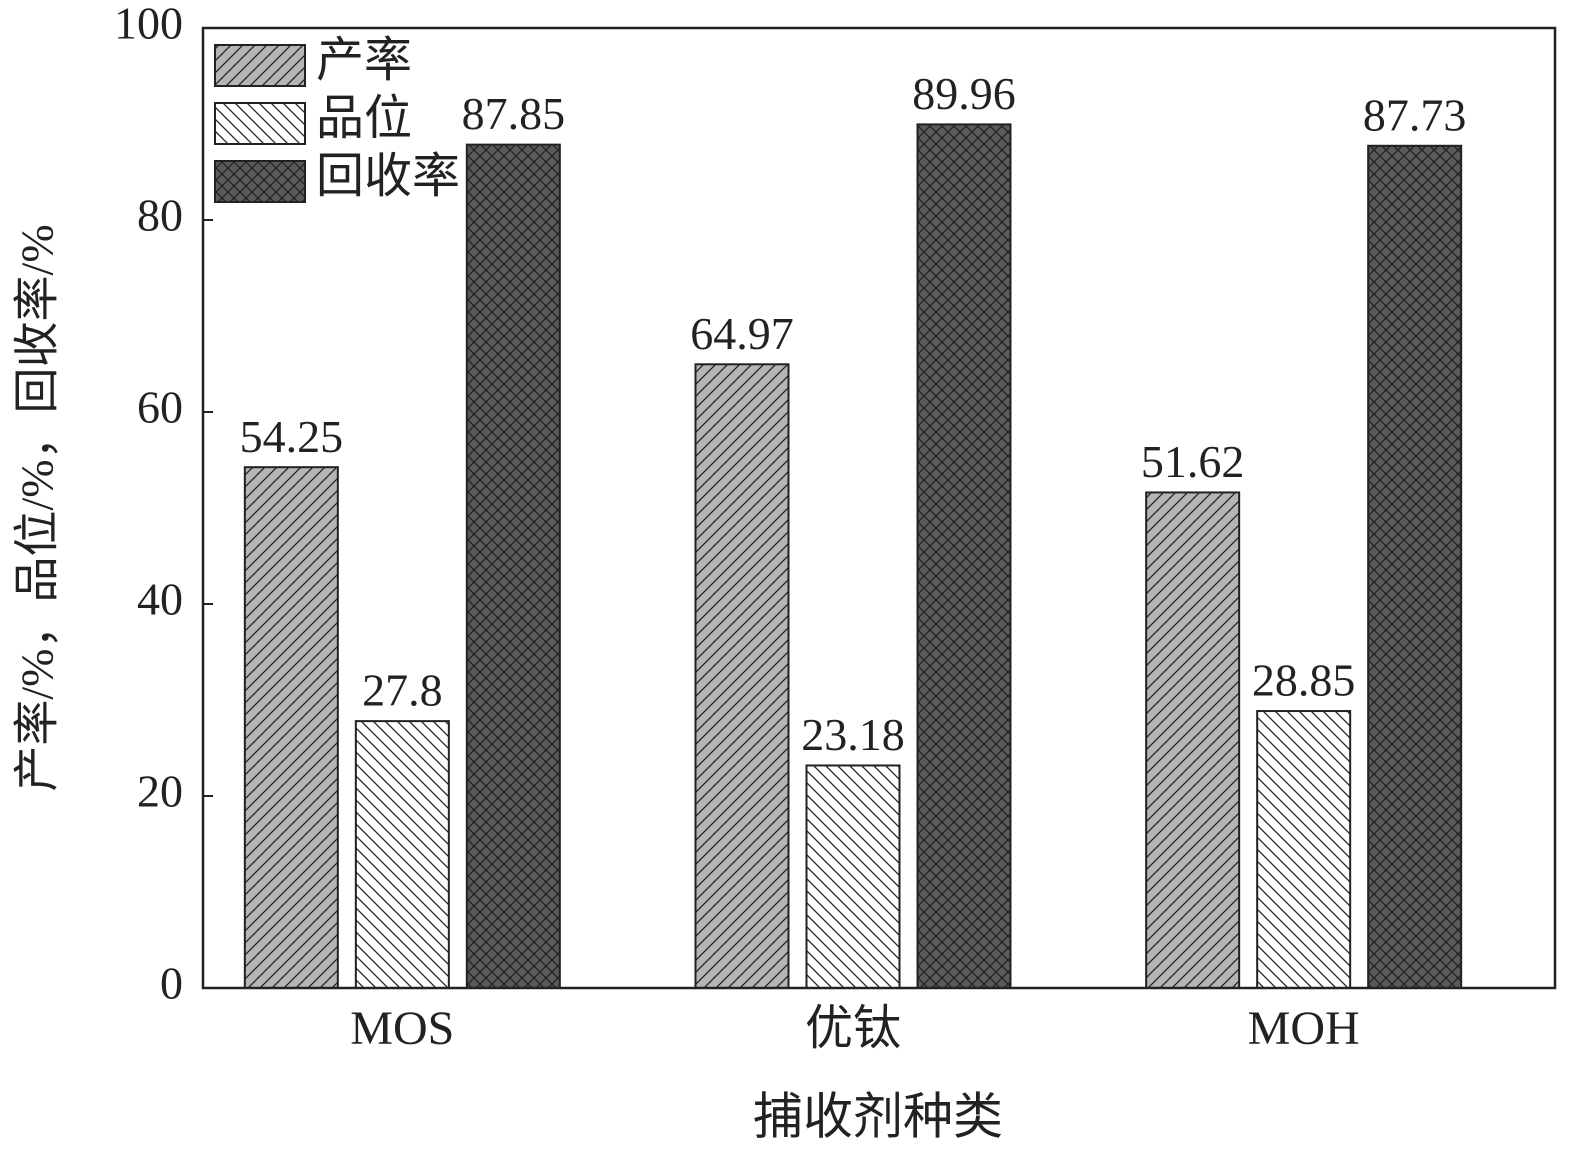  I want to click on value-label: 28.85, so click(1304, 680).